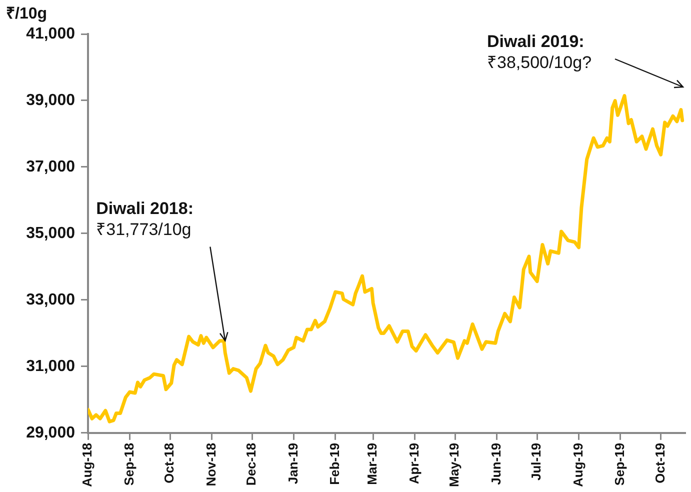 The width and height of the screenshot is (691, 492). I want to click on x-tick-label: Aug-19, so click(578, 464).